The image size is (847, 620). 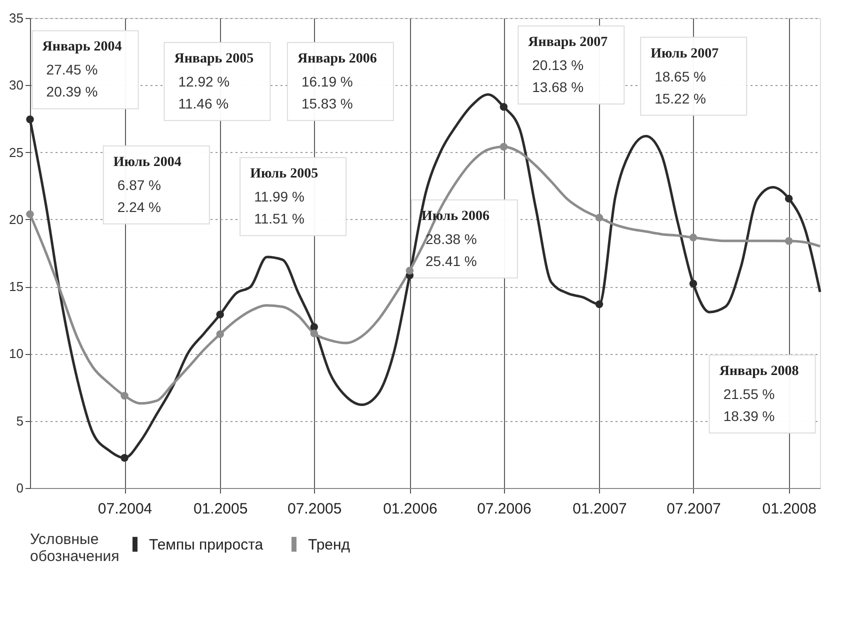 What do you see at coordinates (599, 509) in the screenshot?
I see `x-tick-label: 01.2007` at bounding box center [599, 509].